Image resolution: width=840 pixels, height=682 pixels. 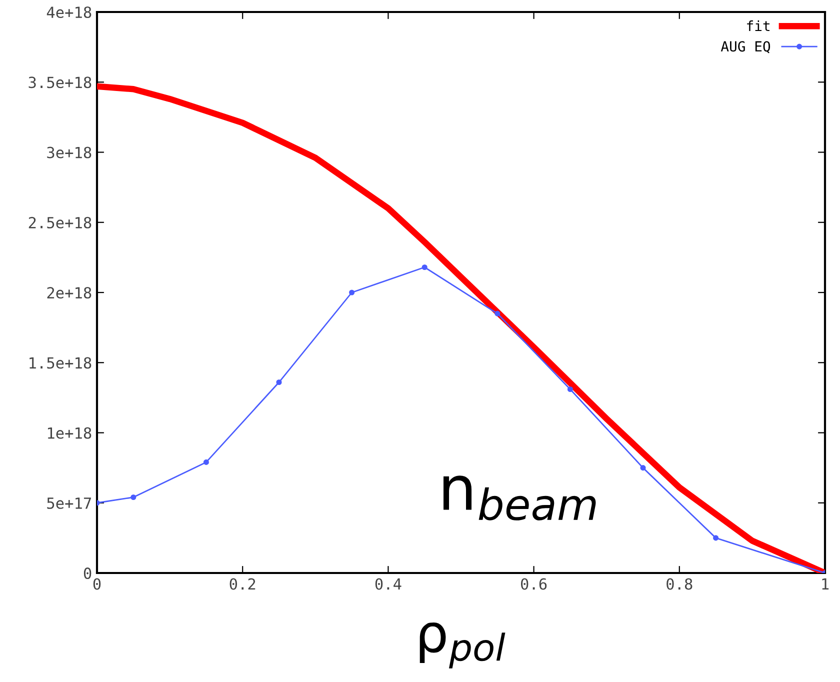 I want to click on y-tick-label: 5e+17, so click(x=69, y=503).